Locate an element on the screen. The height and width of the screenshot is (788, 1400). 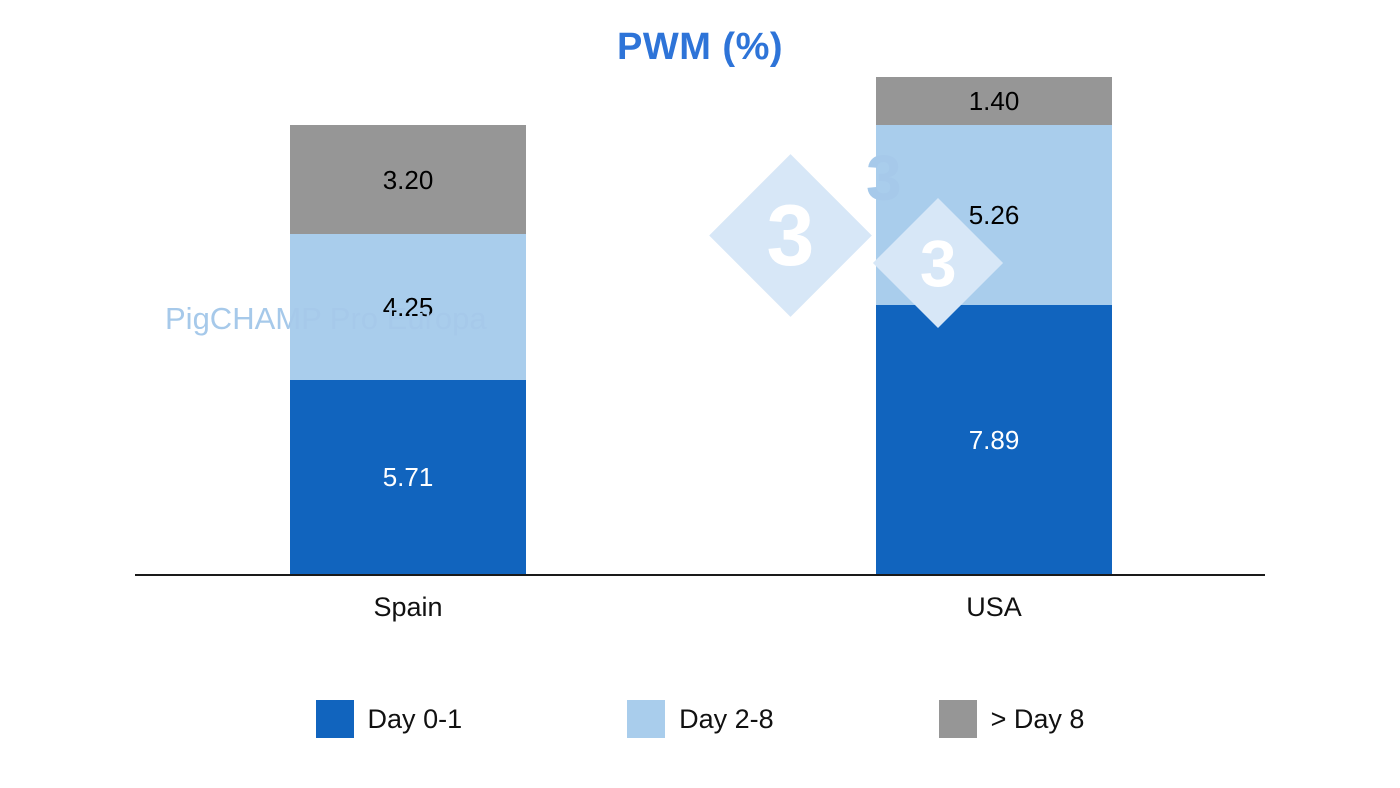
chart-title: PWM (%) is located at coordinates (700, 47).